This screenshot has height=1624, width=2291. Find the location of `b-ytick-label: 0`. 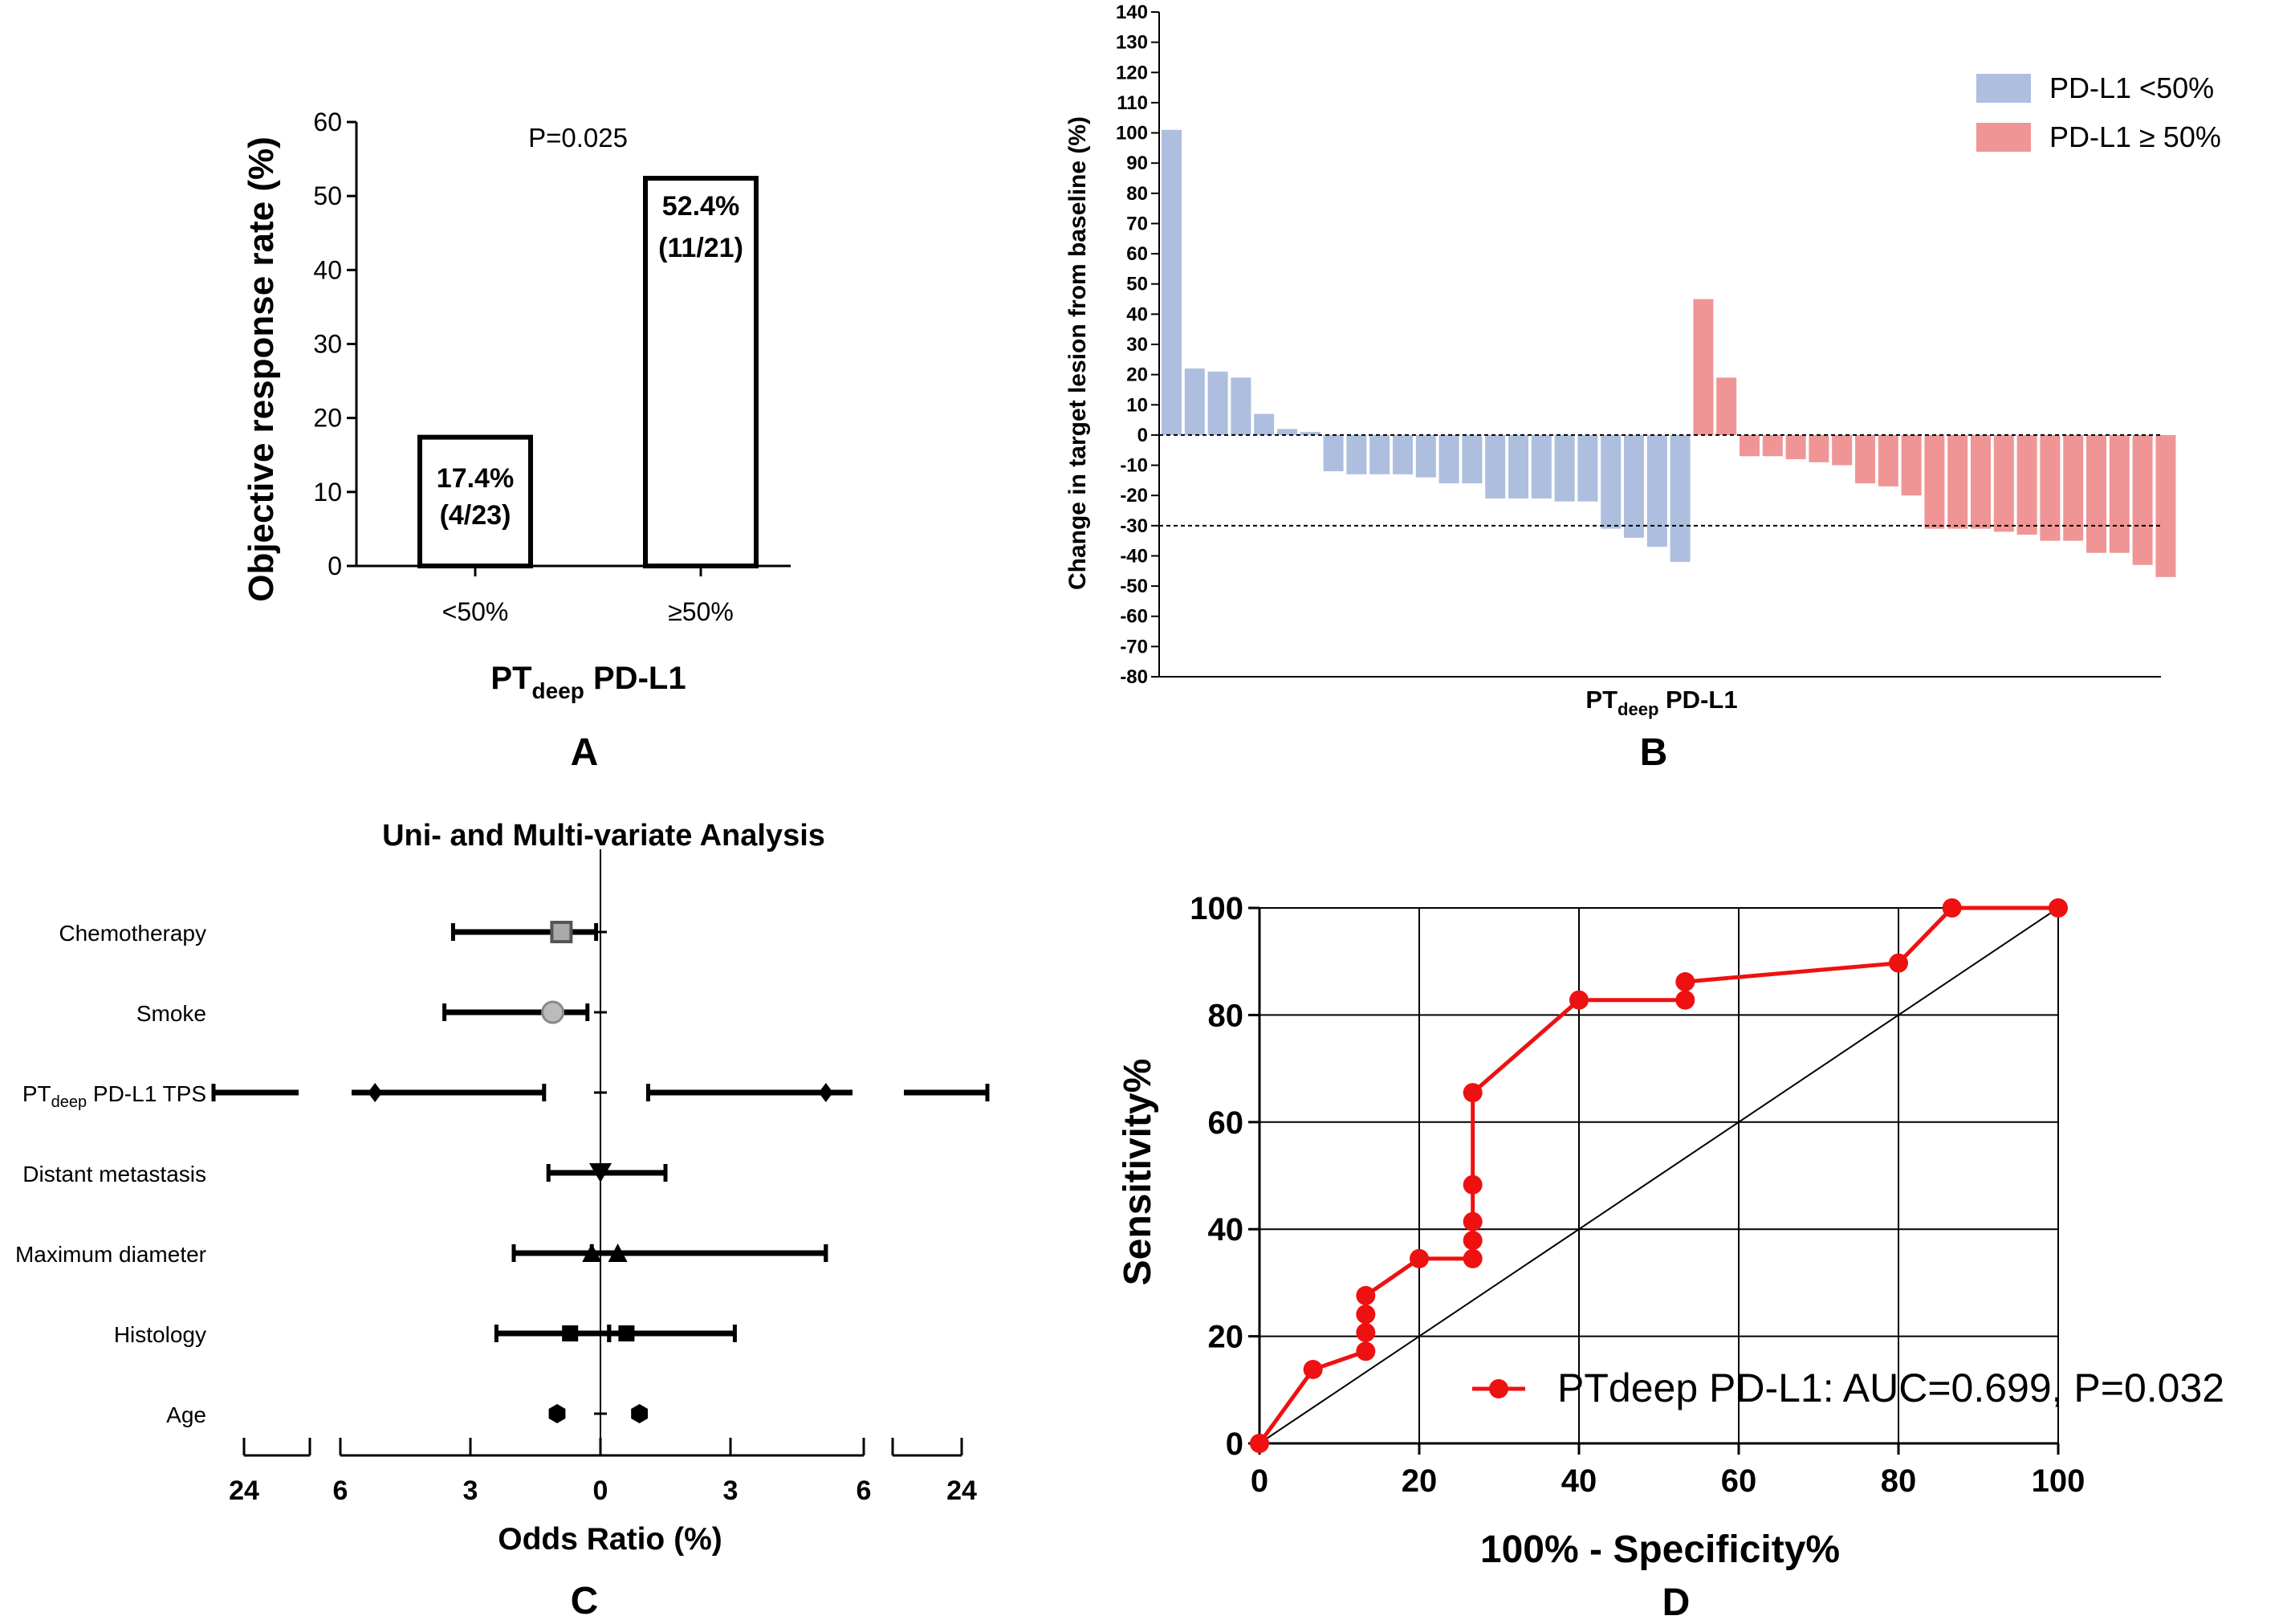

b-ytick-label: 0 is located at coordinates (1142, 435).